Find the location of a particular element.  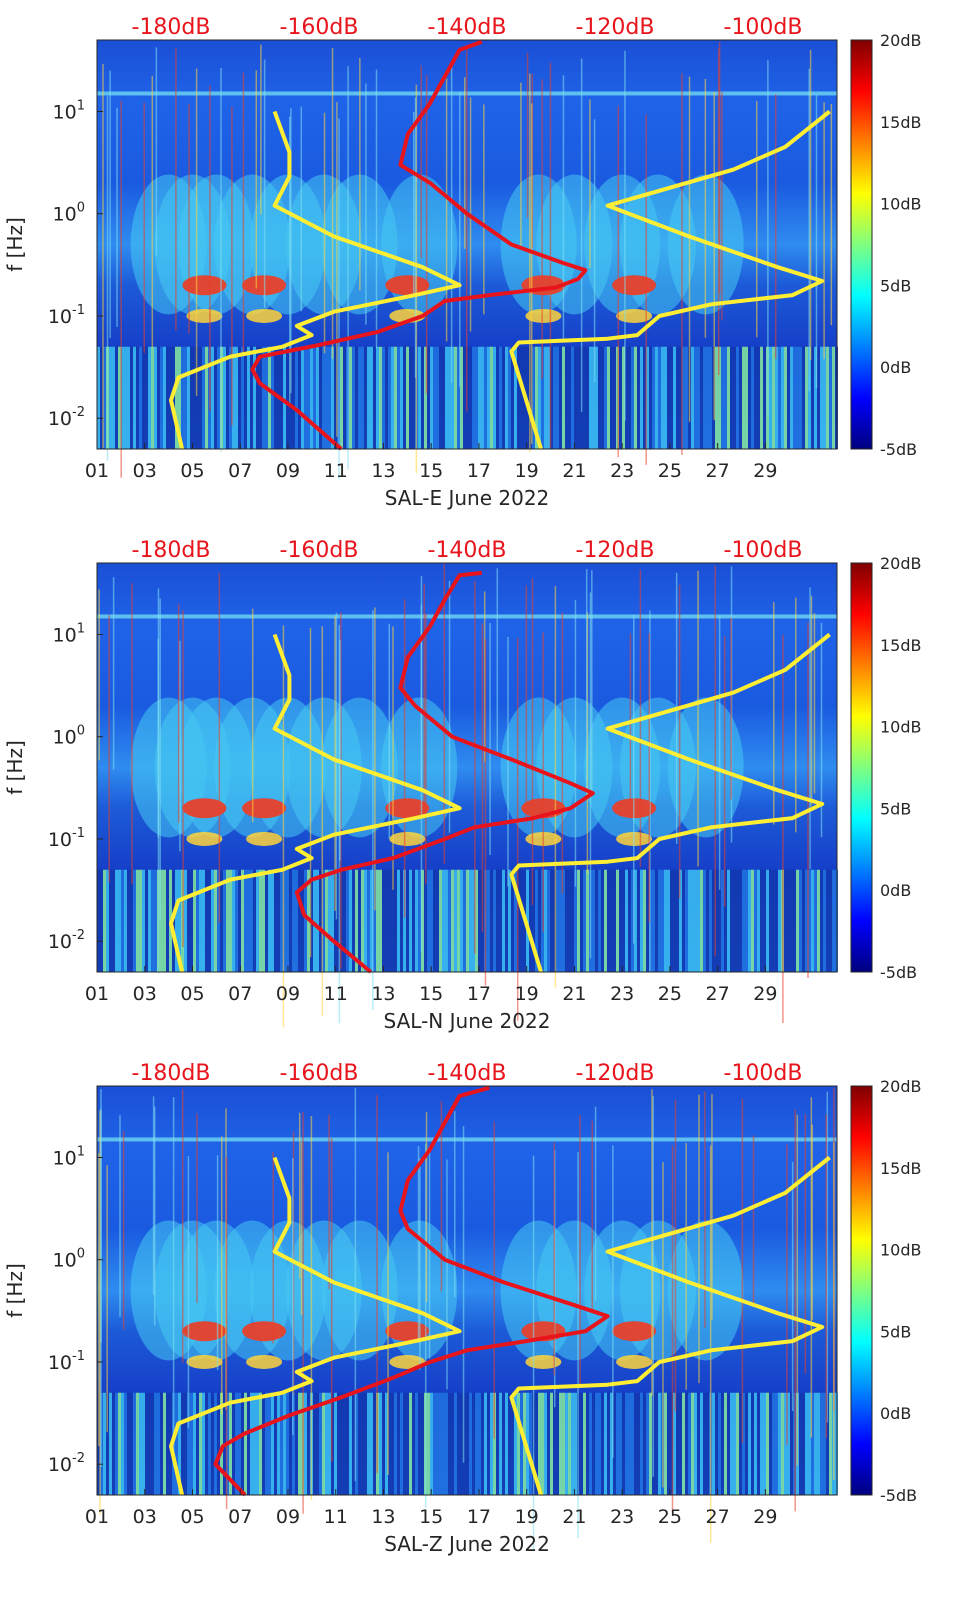

top-db-label: -160dB is located at coordinates (319, 27).